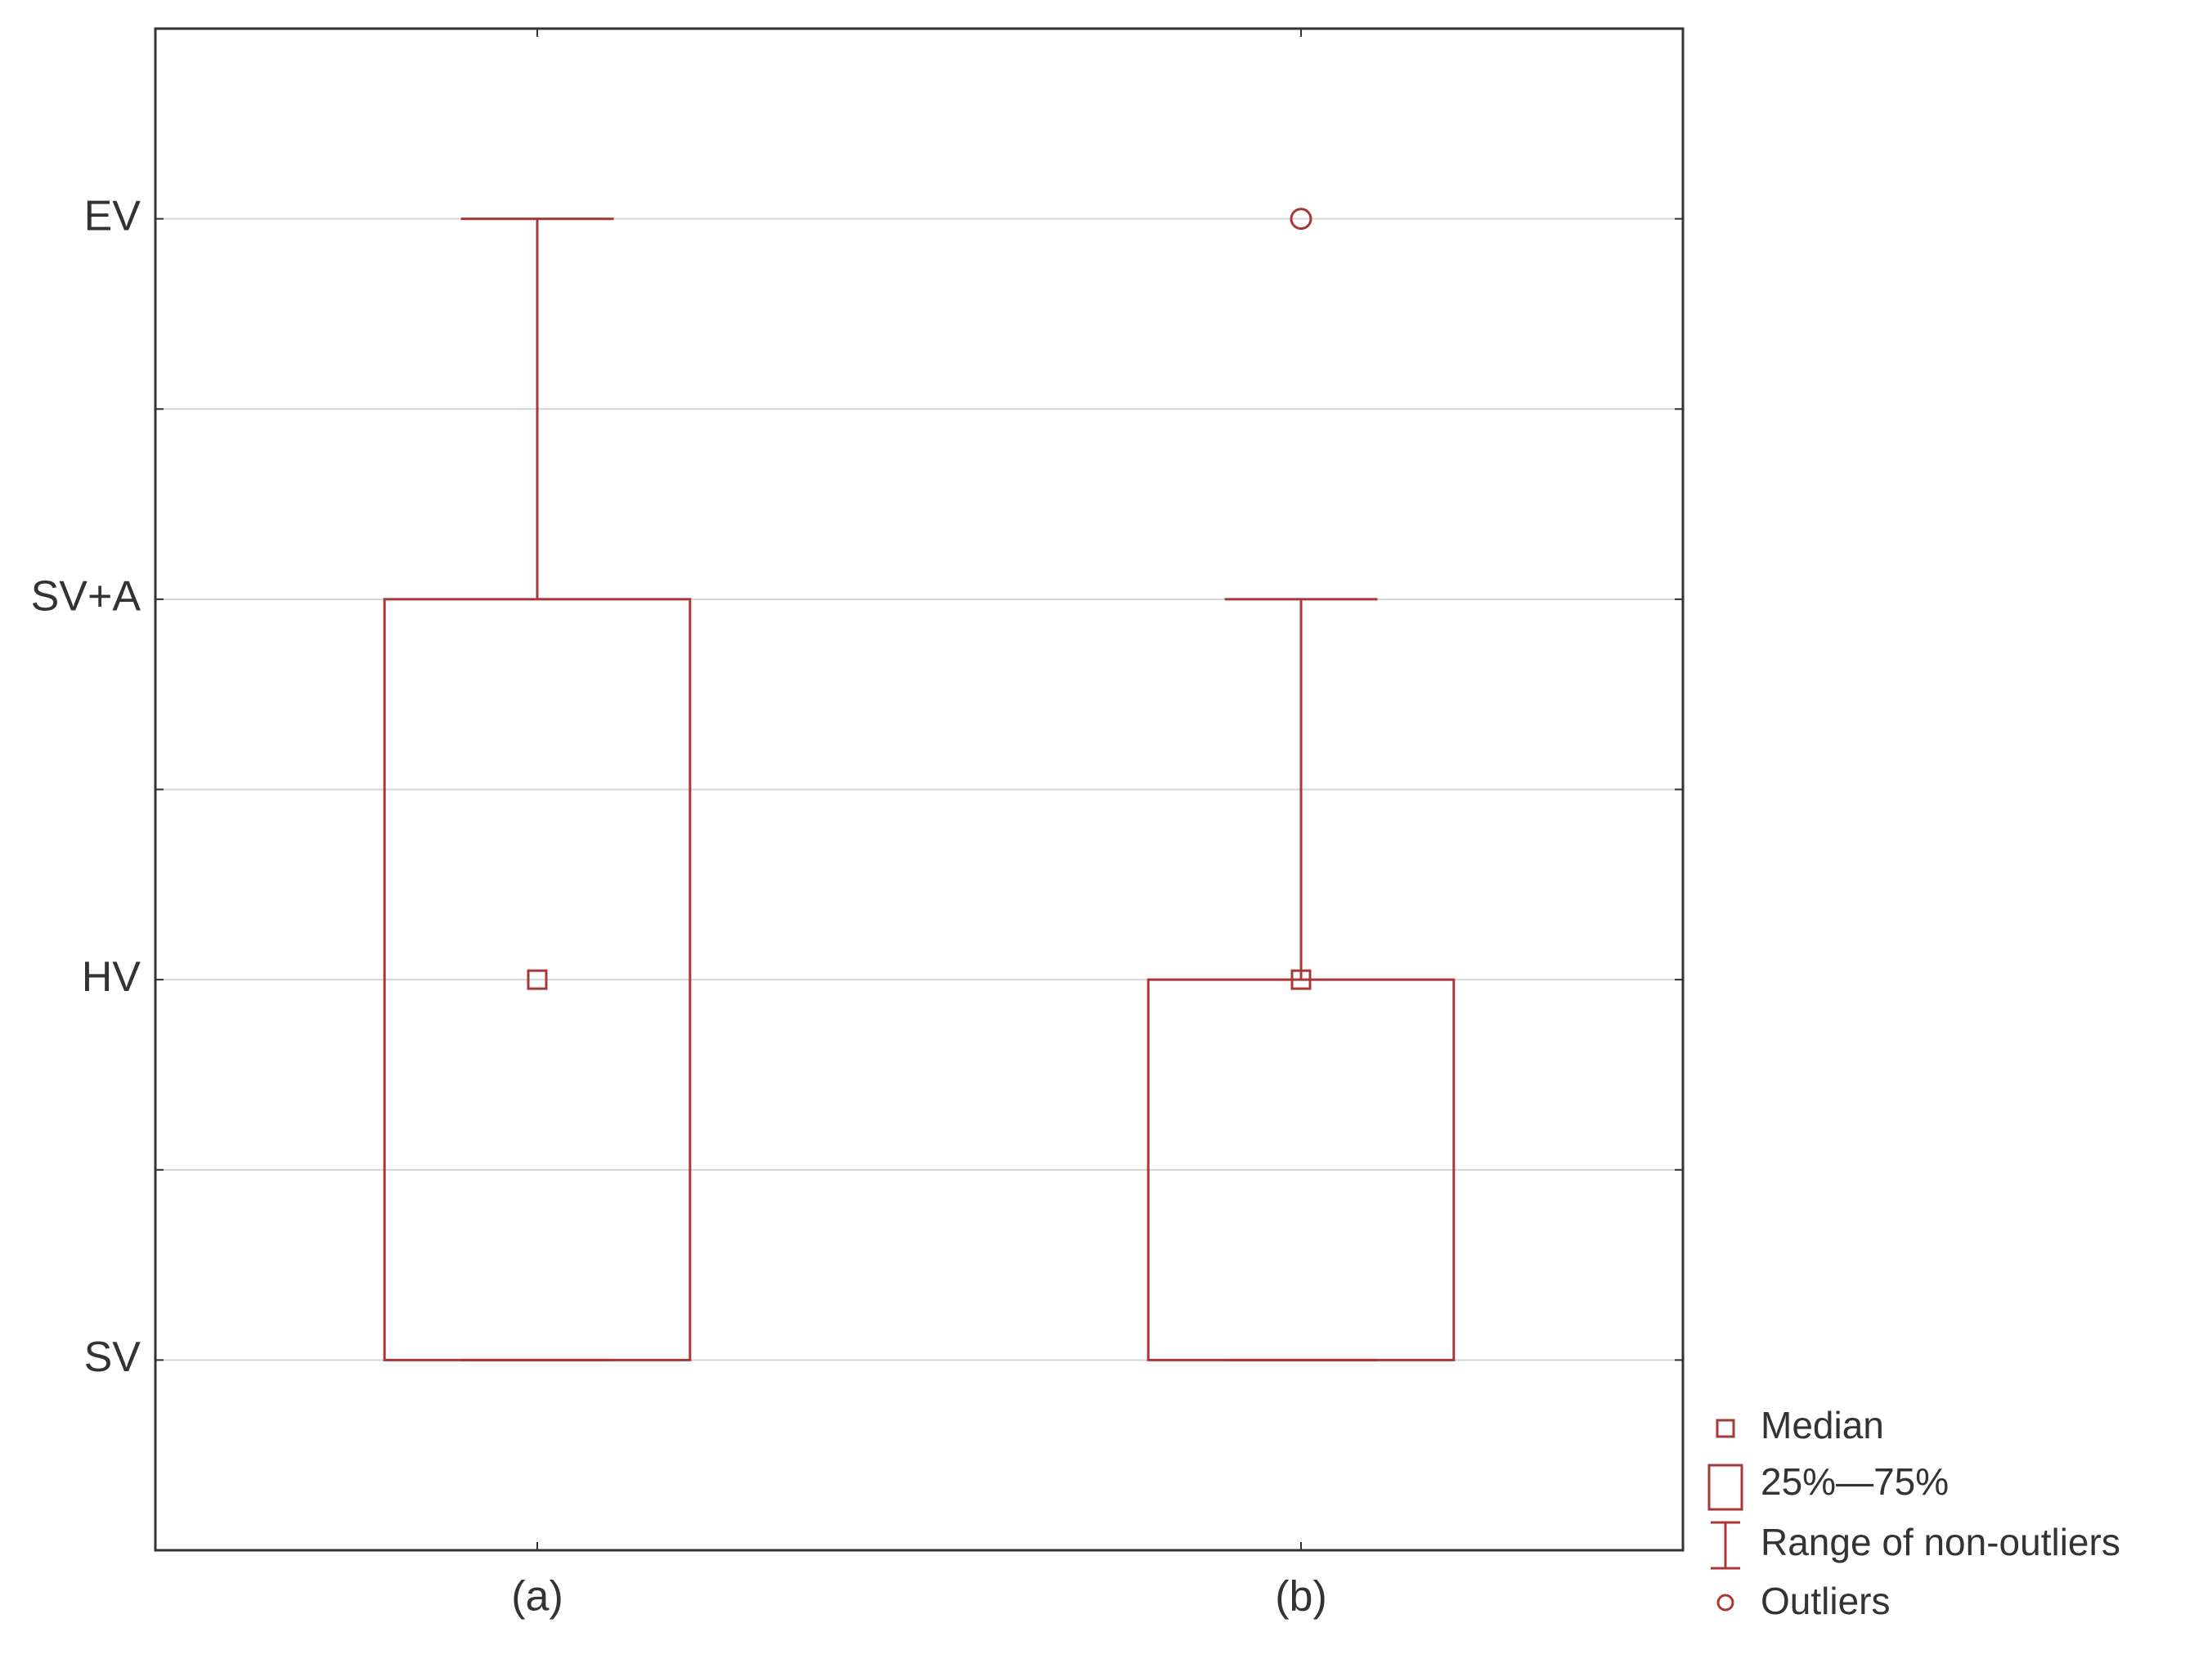 The height and width of the screenshot is (1659, 2212). What do you see at coordinates (112, 216) in the screenshot?
I see `y-tick-label: EV` at bounding box center [112, 216].